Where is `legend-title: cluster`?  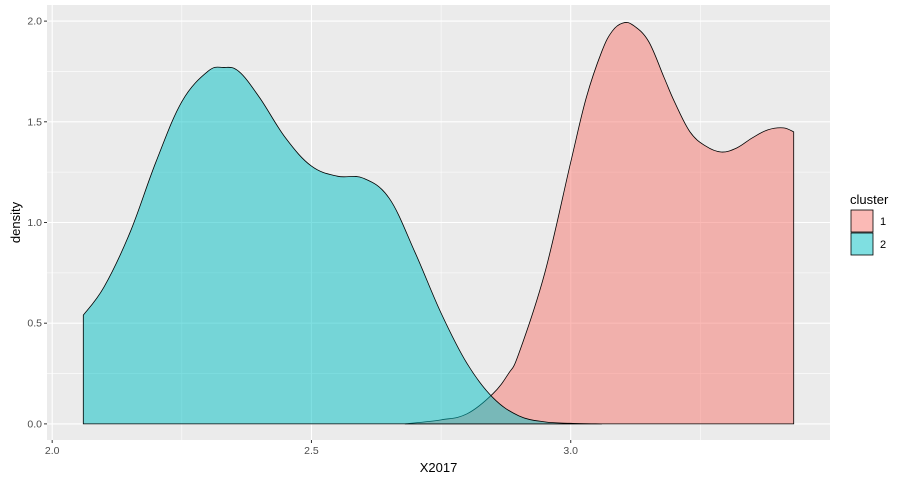 legend-title: cluster is located at coordinates (869, 199).